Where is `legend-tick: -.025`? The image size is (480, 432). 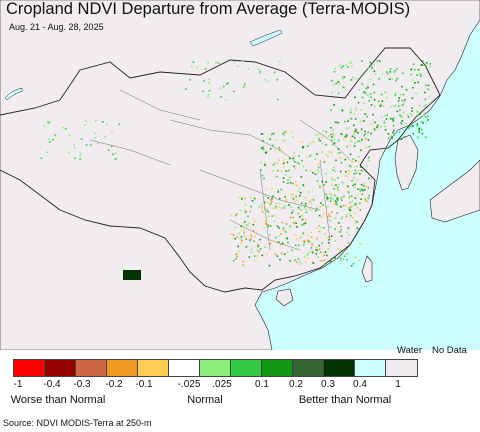 legend-tick: -.025 is located at coordinates (189, 384).